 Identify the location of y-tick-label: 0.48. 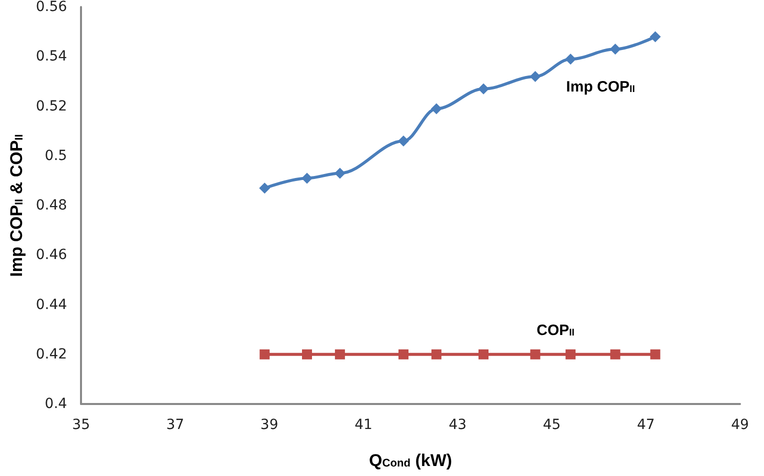
(52, 206).